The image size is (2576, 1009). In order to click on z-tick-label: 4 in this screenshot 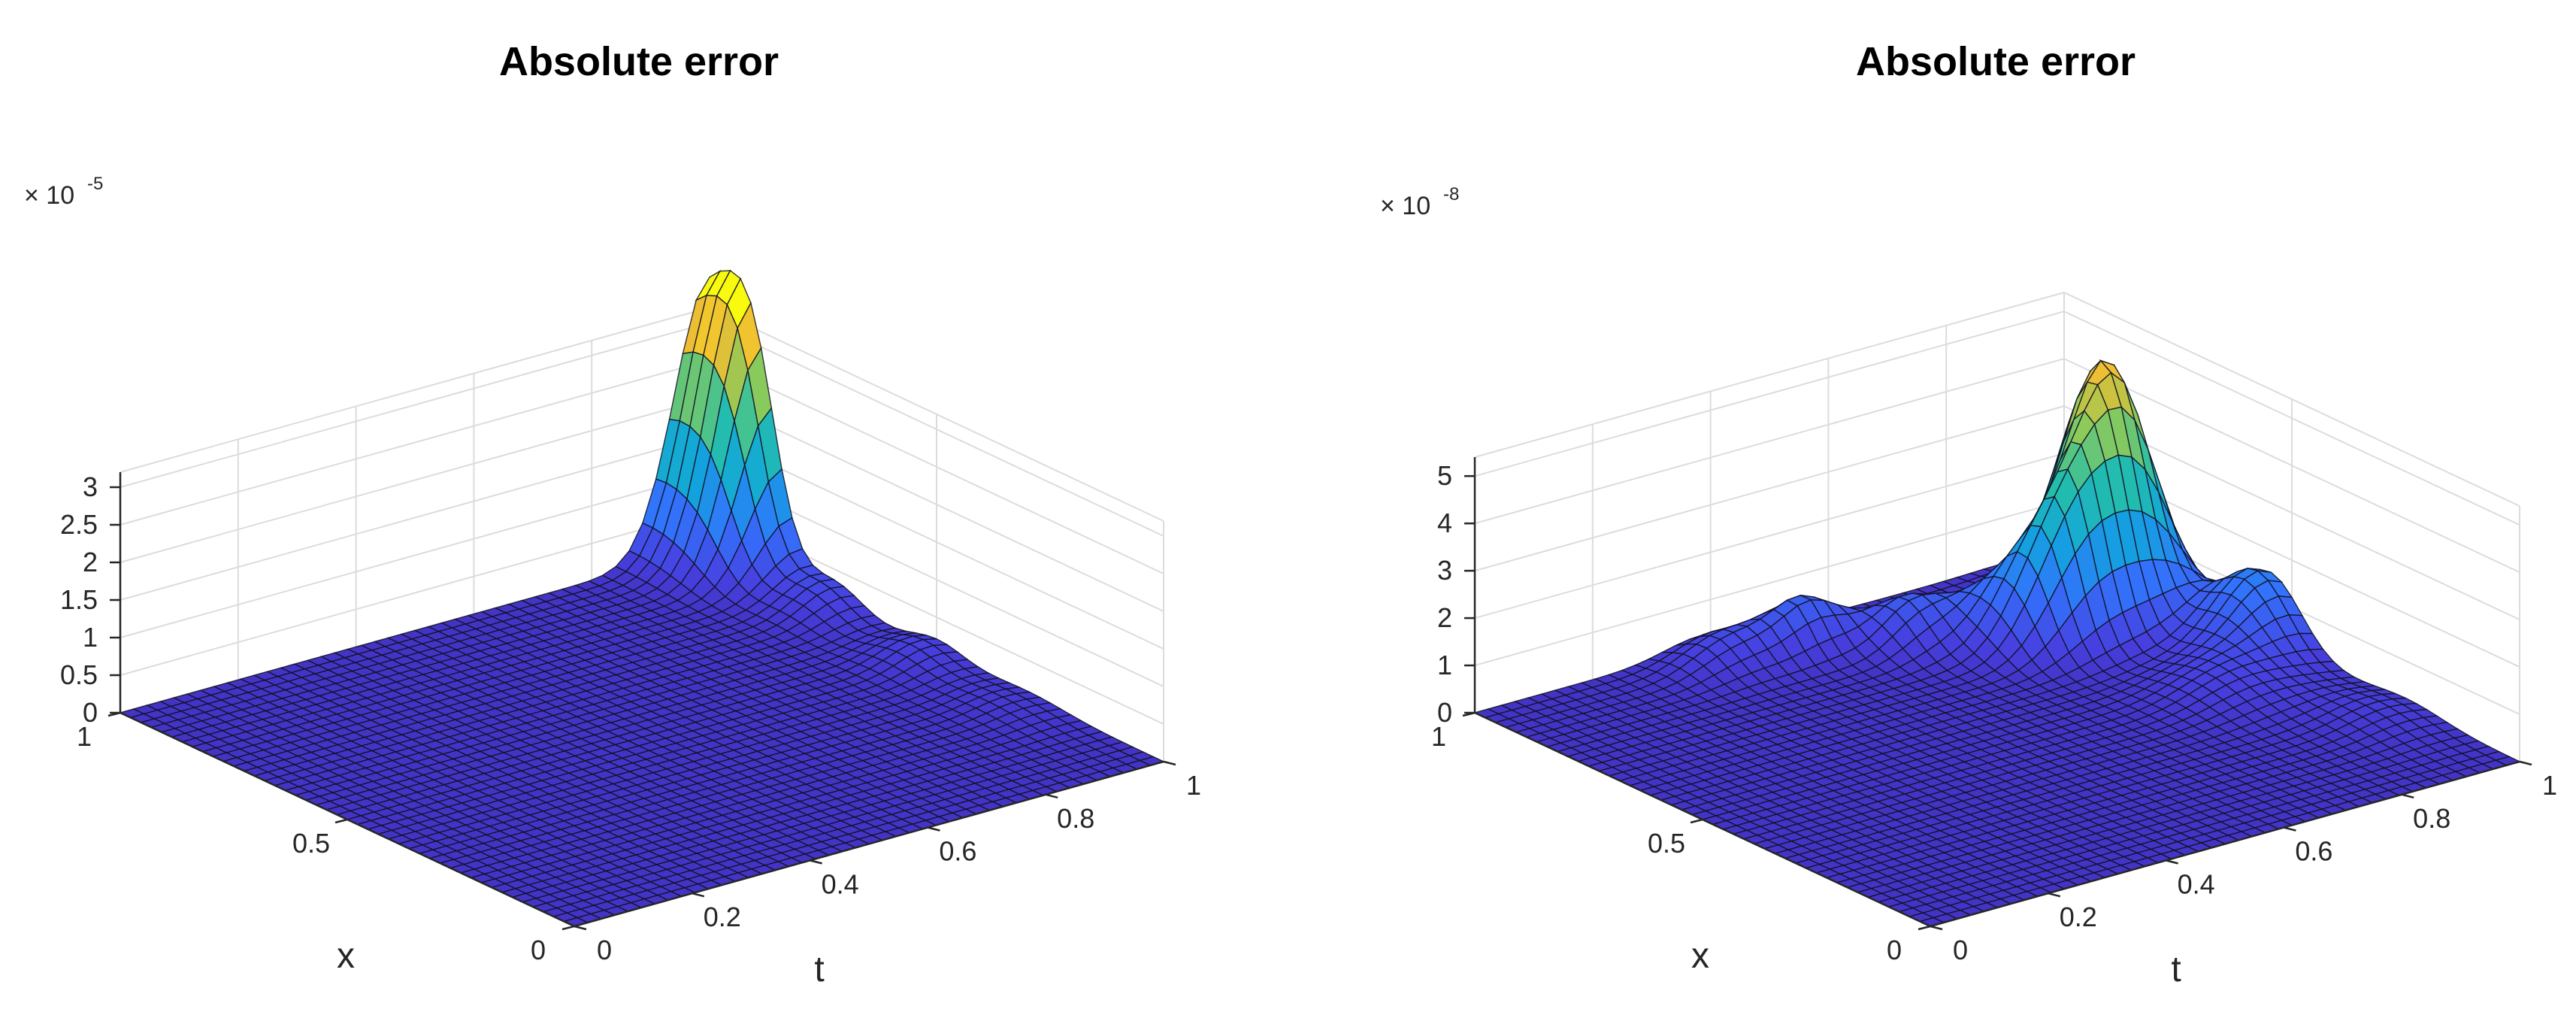, I will do `click(1444, 523)`.